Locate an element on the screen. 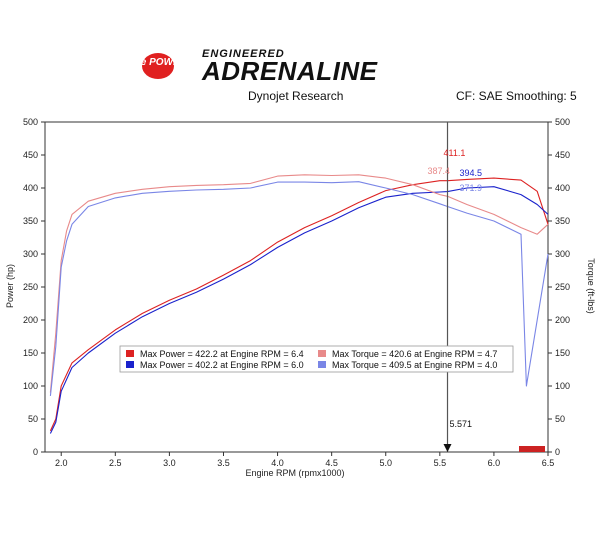 This screenshot has height=540, width=600. x-tick-label: 6.0 is located at coordinates (494, 463).